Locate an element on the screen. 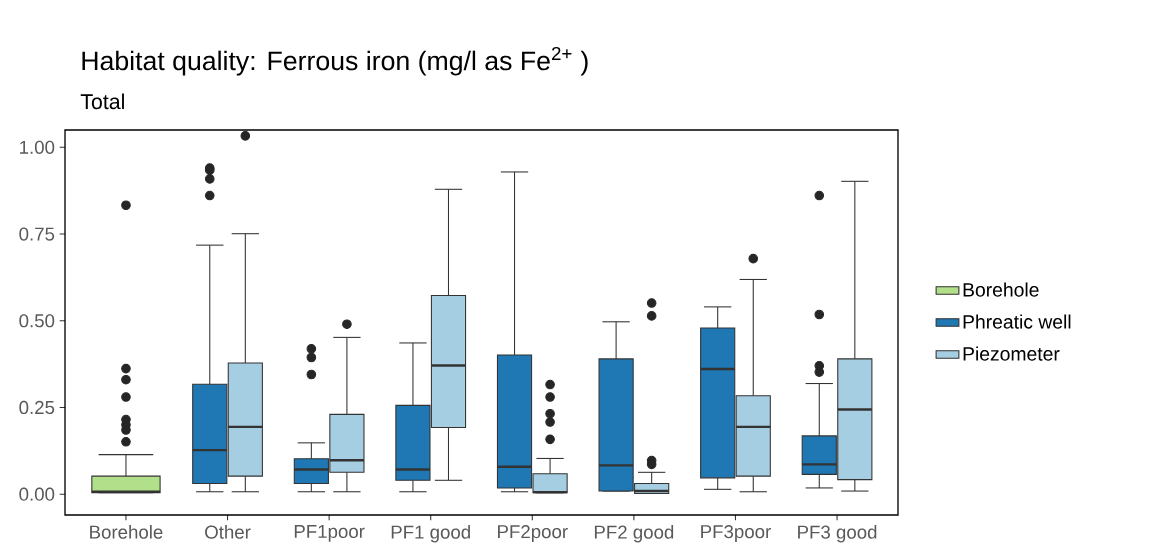  x-tick-label: PF1poor is located at coordinates (329, 533).